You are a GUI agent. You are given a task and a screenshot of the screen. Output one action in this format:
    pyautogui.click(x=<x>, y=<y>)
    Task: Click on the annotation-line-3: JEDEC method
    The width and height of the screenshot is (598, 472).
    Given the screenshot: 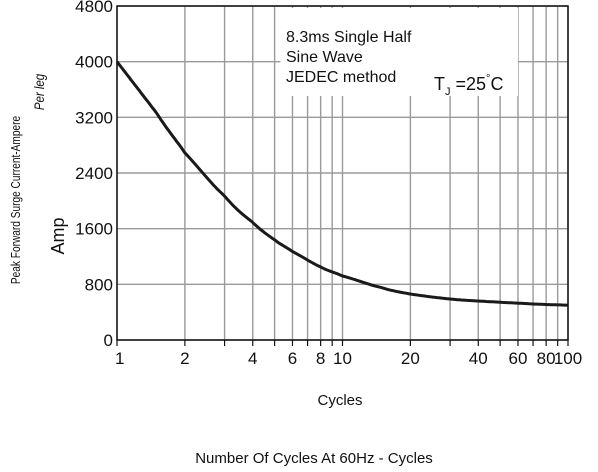 What is the action you would take?
    pyautogui.click(x=341, y=77)
    